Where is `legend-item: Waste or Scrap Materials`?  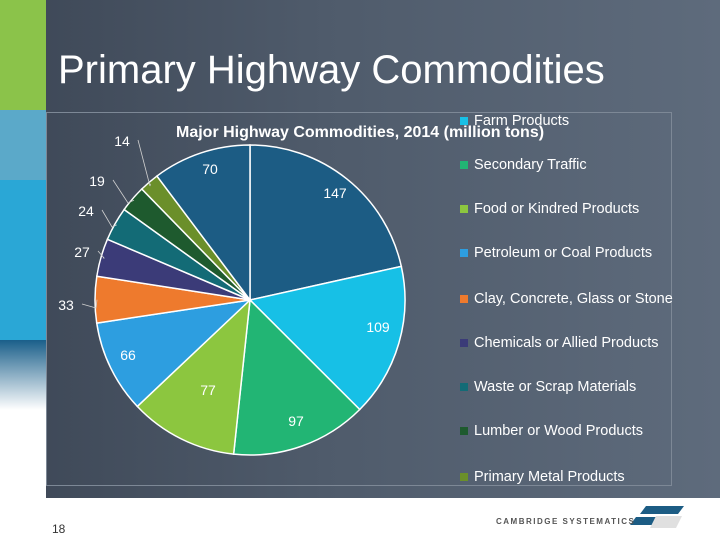
legend-item: Waste or Scrap Materials is located at coordinates (567, 387).